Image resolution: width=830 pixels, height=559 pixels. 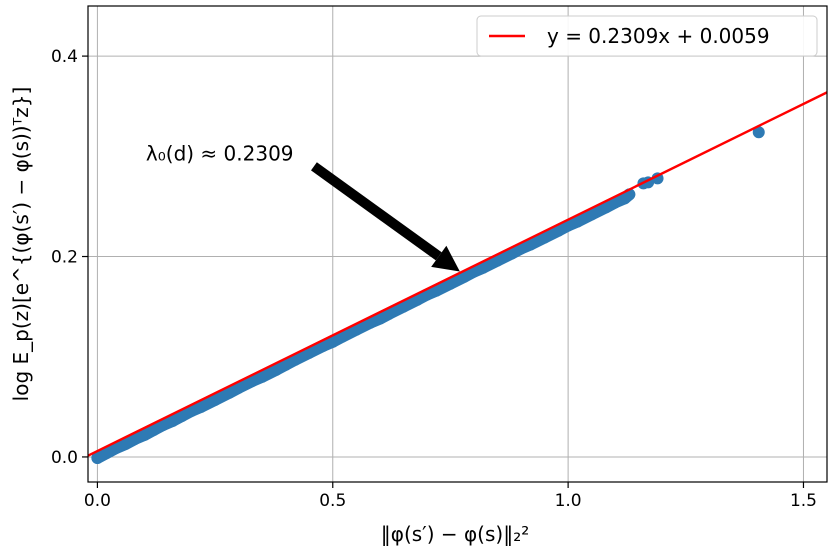 I want to click on legend-box, so click(x=647, y=36).